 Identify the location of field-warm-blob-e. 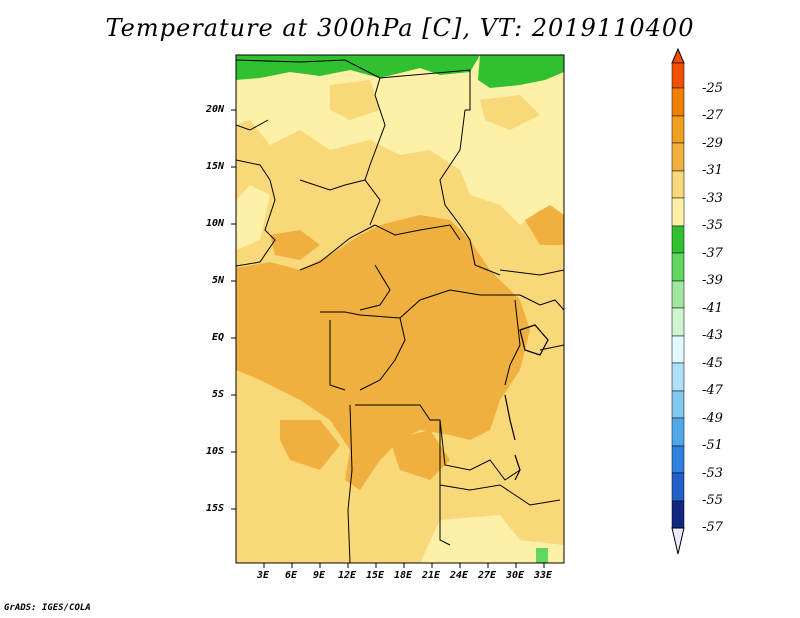
(544, 225).